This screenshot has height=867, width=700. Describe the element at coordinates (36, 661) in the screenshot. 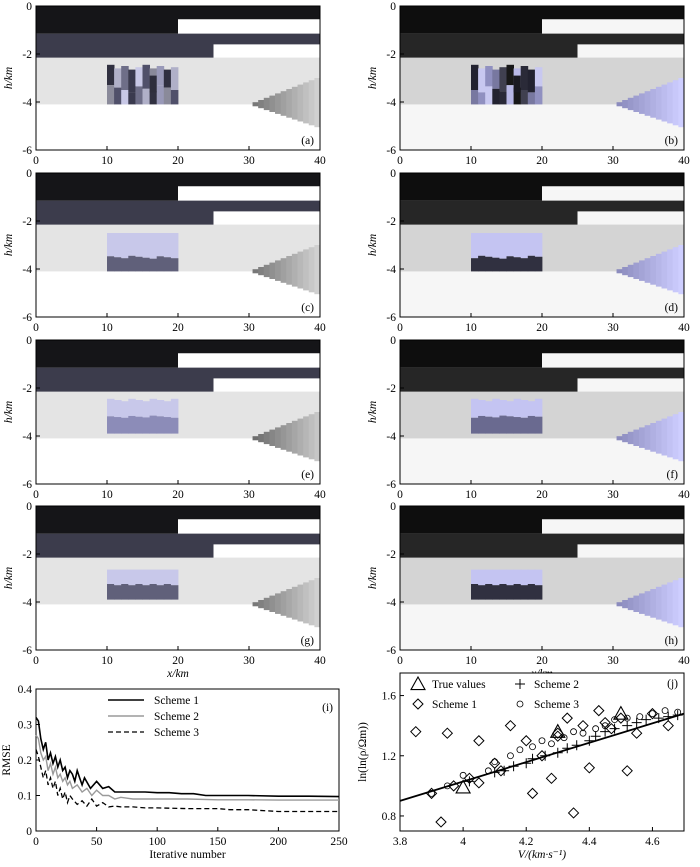

I see `x-tick-label: 0` at that location.